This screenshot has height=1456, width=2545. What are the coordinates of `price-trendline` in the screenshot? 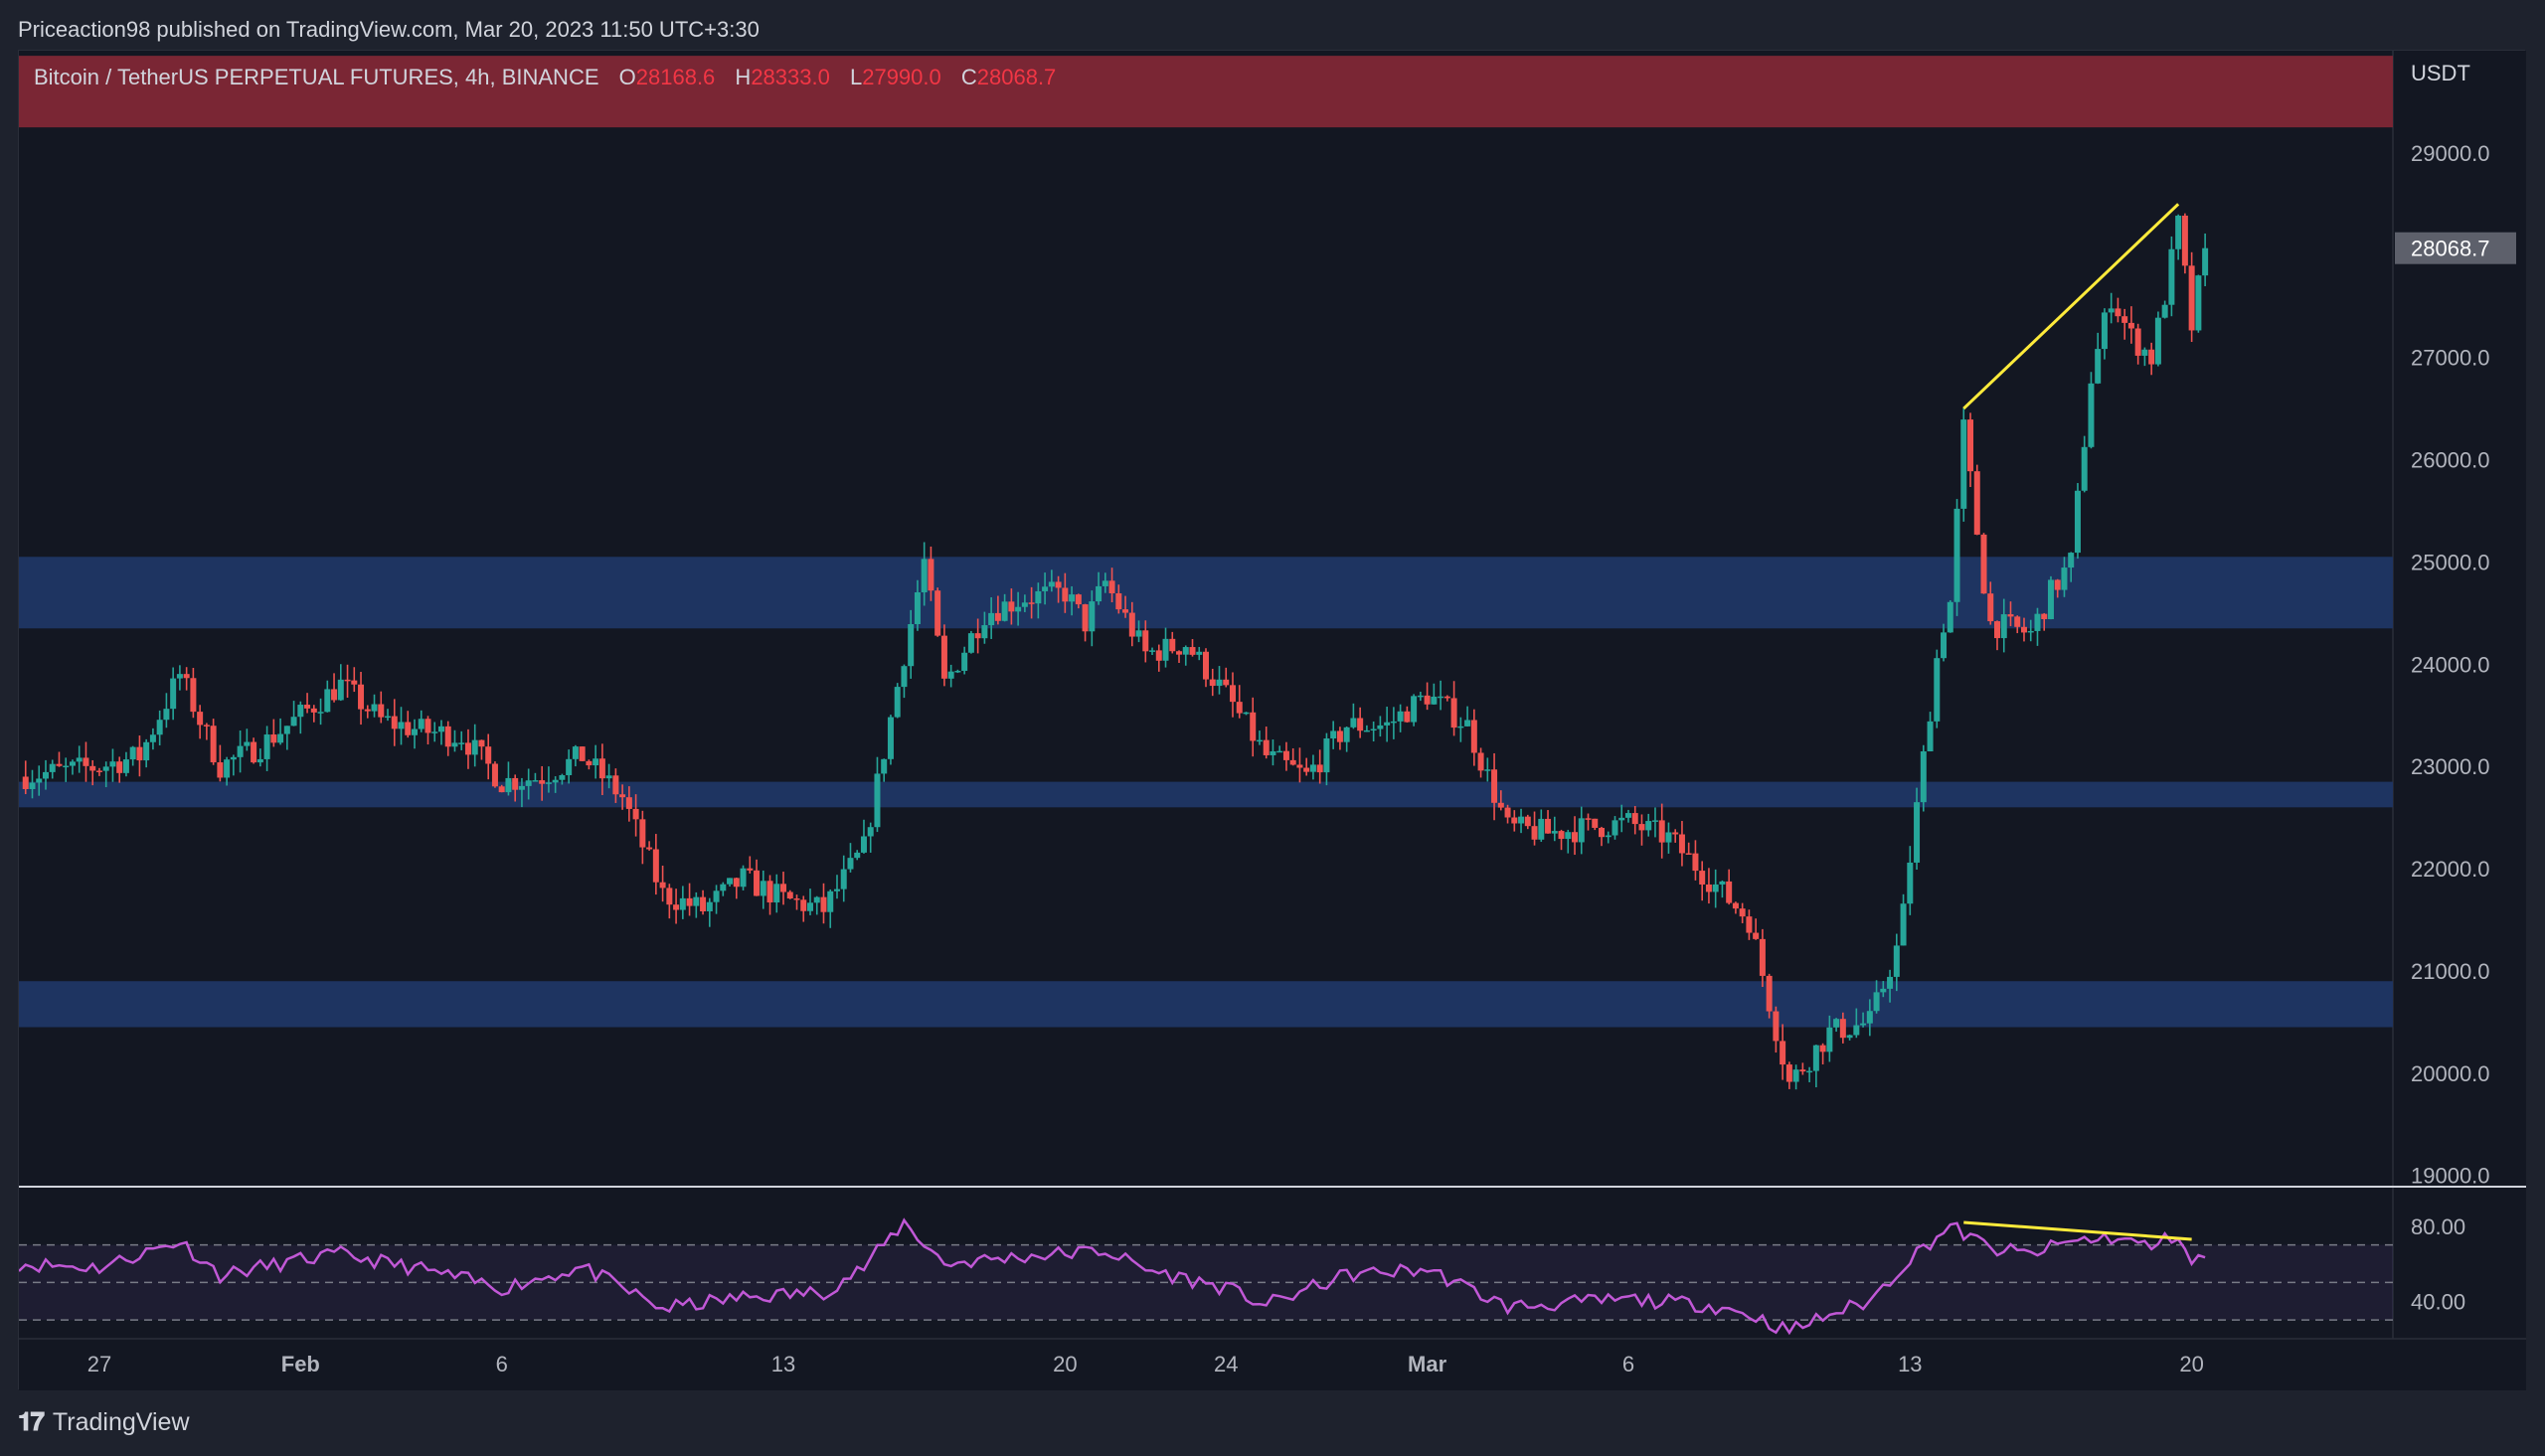 It's located at (2071, 306).